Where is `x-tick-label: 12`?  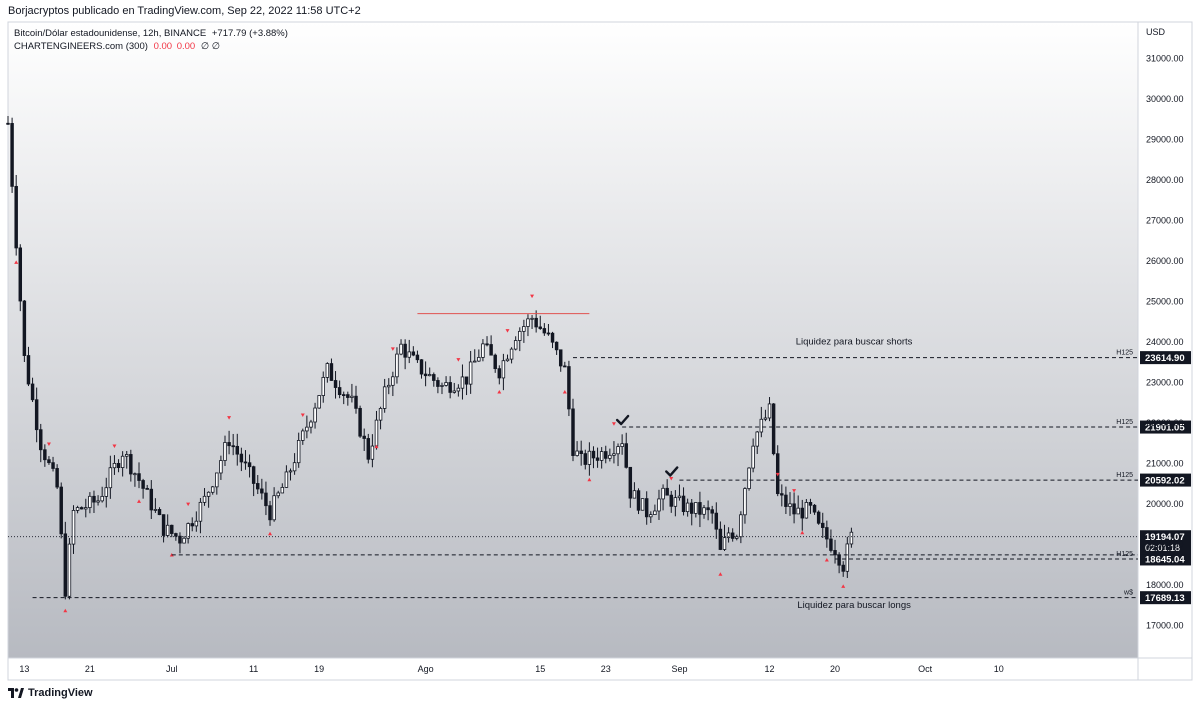
x-tick-label: 12 is located at coordinates (770, 669).